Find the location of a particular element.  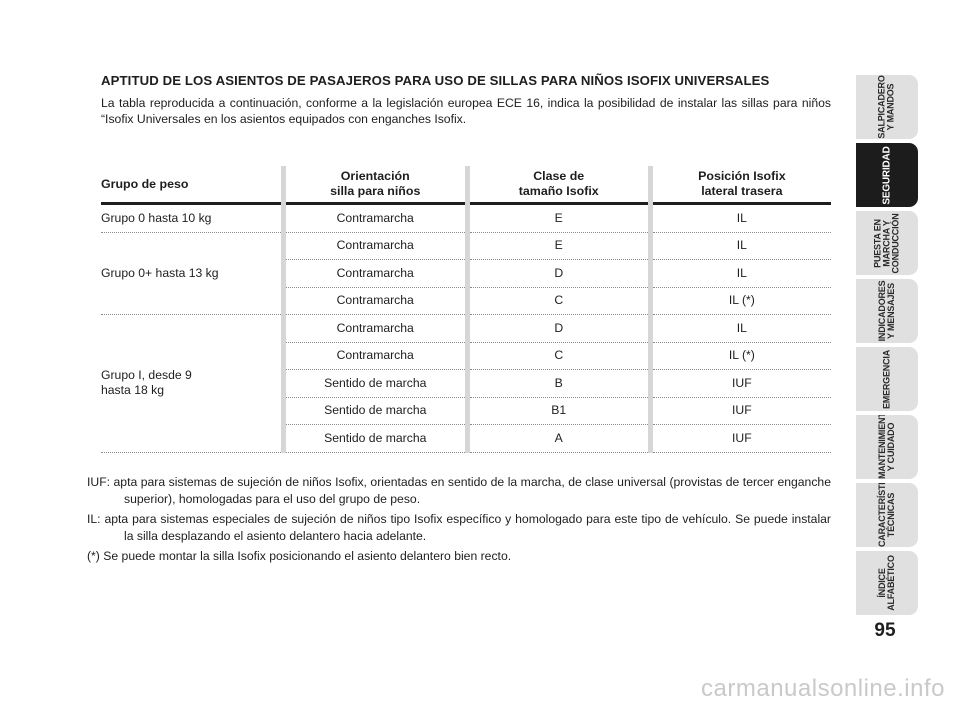

tab-label: PUESTA EN MARCHA Y CONDUCCIÓN is located at coordinates (886, 243).